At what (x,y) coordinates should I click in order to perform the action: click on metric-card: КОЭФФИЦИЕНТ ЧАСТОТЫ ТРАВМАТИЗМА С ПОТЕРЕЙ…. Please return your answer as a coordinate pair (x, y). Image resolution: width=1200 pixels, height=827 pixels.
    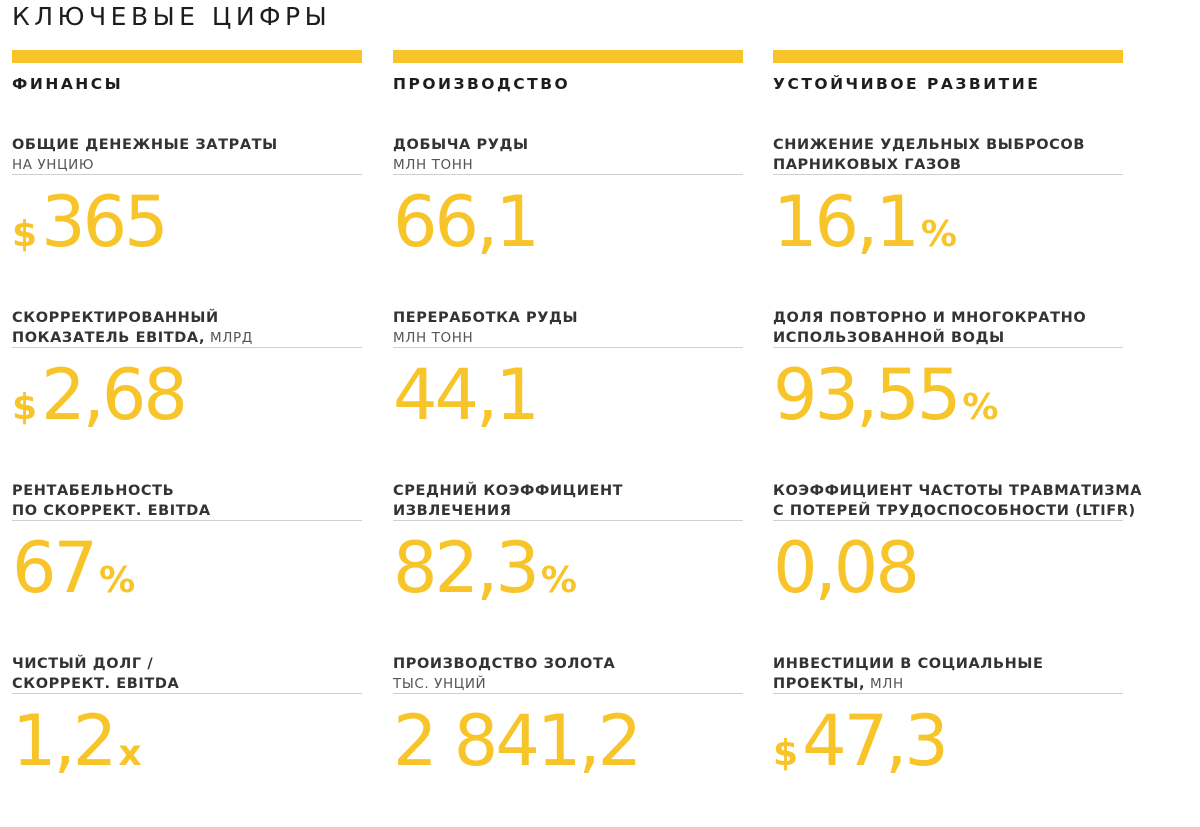
    Looking at the image, I should click on (958, 567).